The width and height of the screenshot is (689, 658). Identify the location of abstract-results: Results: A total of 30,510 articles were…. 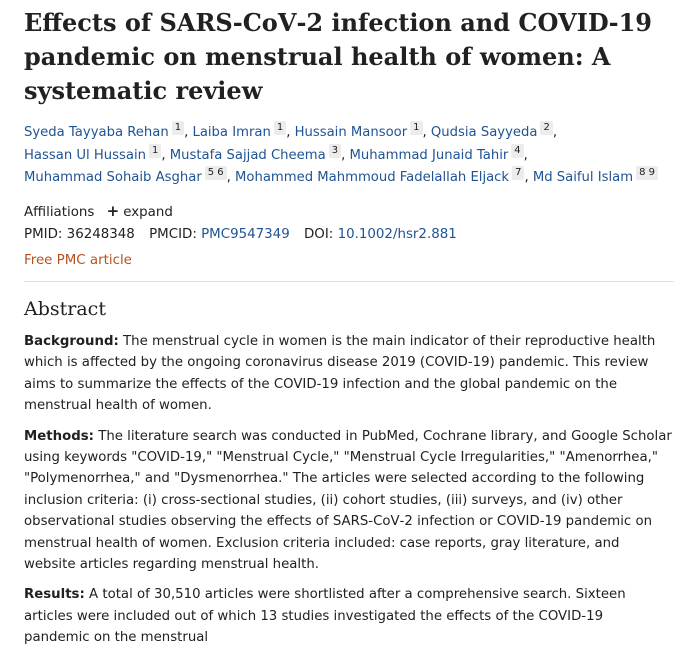
(348, 616).